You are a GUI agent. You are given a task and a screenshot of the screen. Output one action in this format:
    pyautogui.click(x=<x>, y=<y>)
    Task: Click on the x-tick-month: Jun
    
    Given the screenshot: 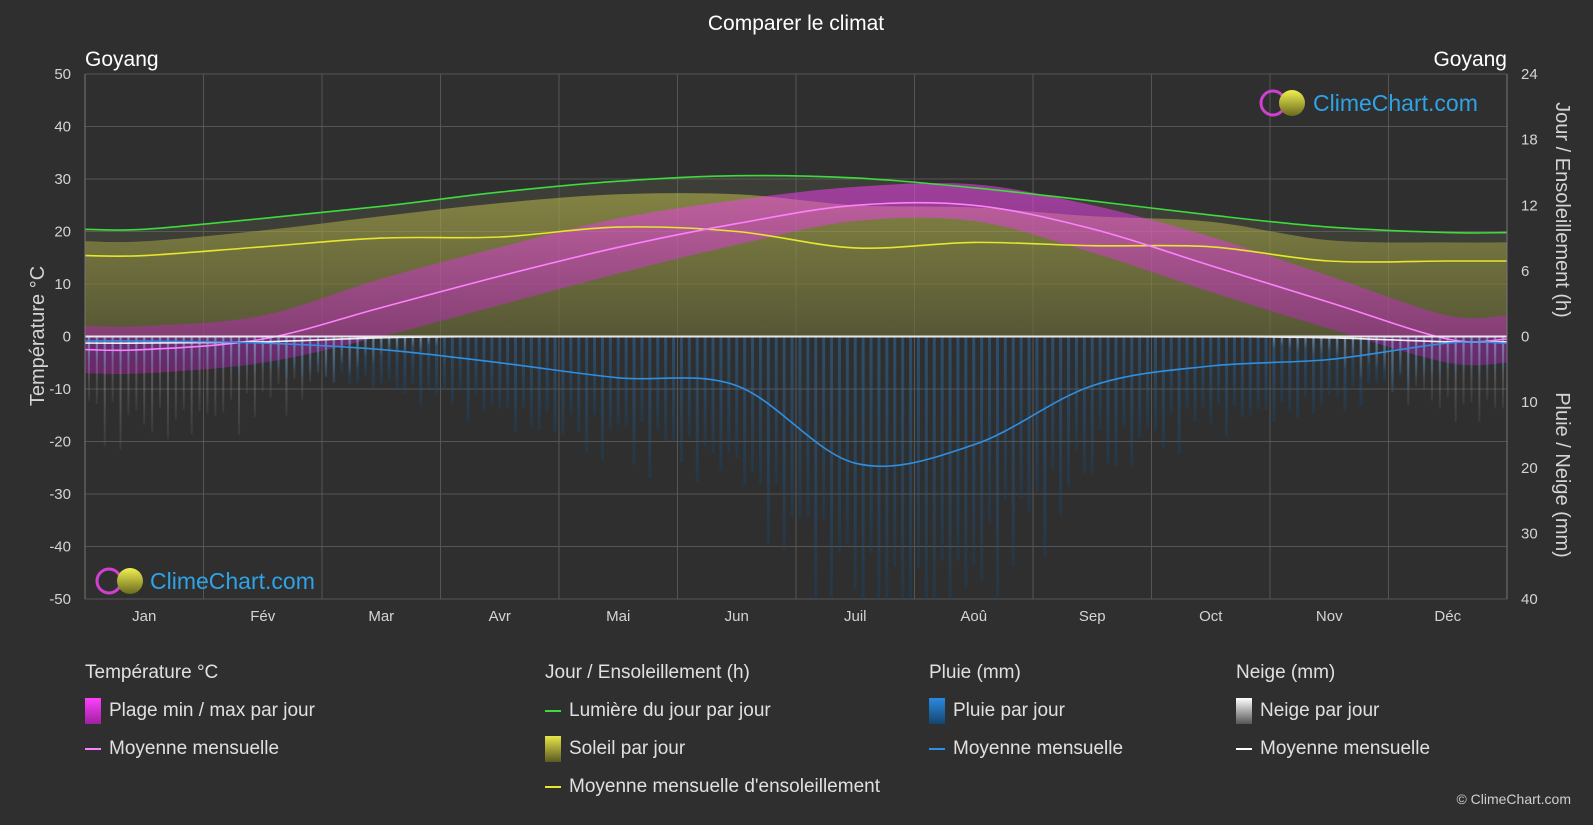 What is the action you would take?
    pyautogui.click(x=737, y=616)
    